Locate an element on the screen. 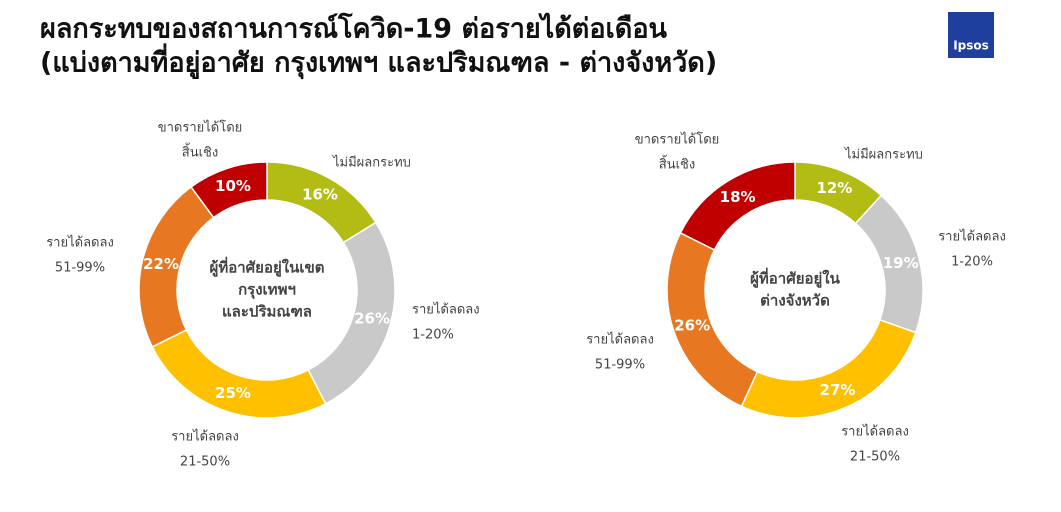 This screenshot has width=1061, height=512. data-label: 16% is located at coordinates (320, 194).